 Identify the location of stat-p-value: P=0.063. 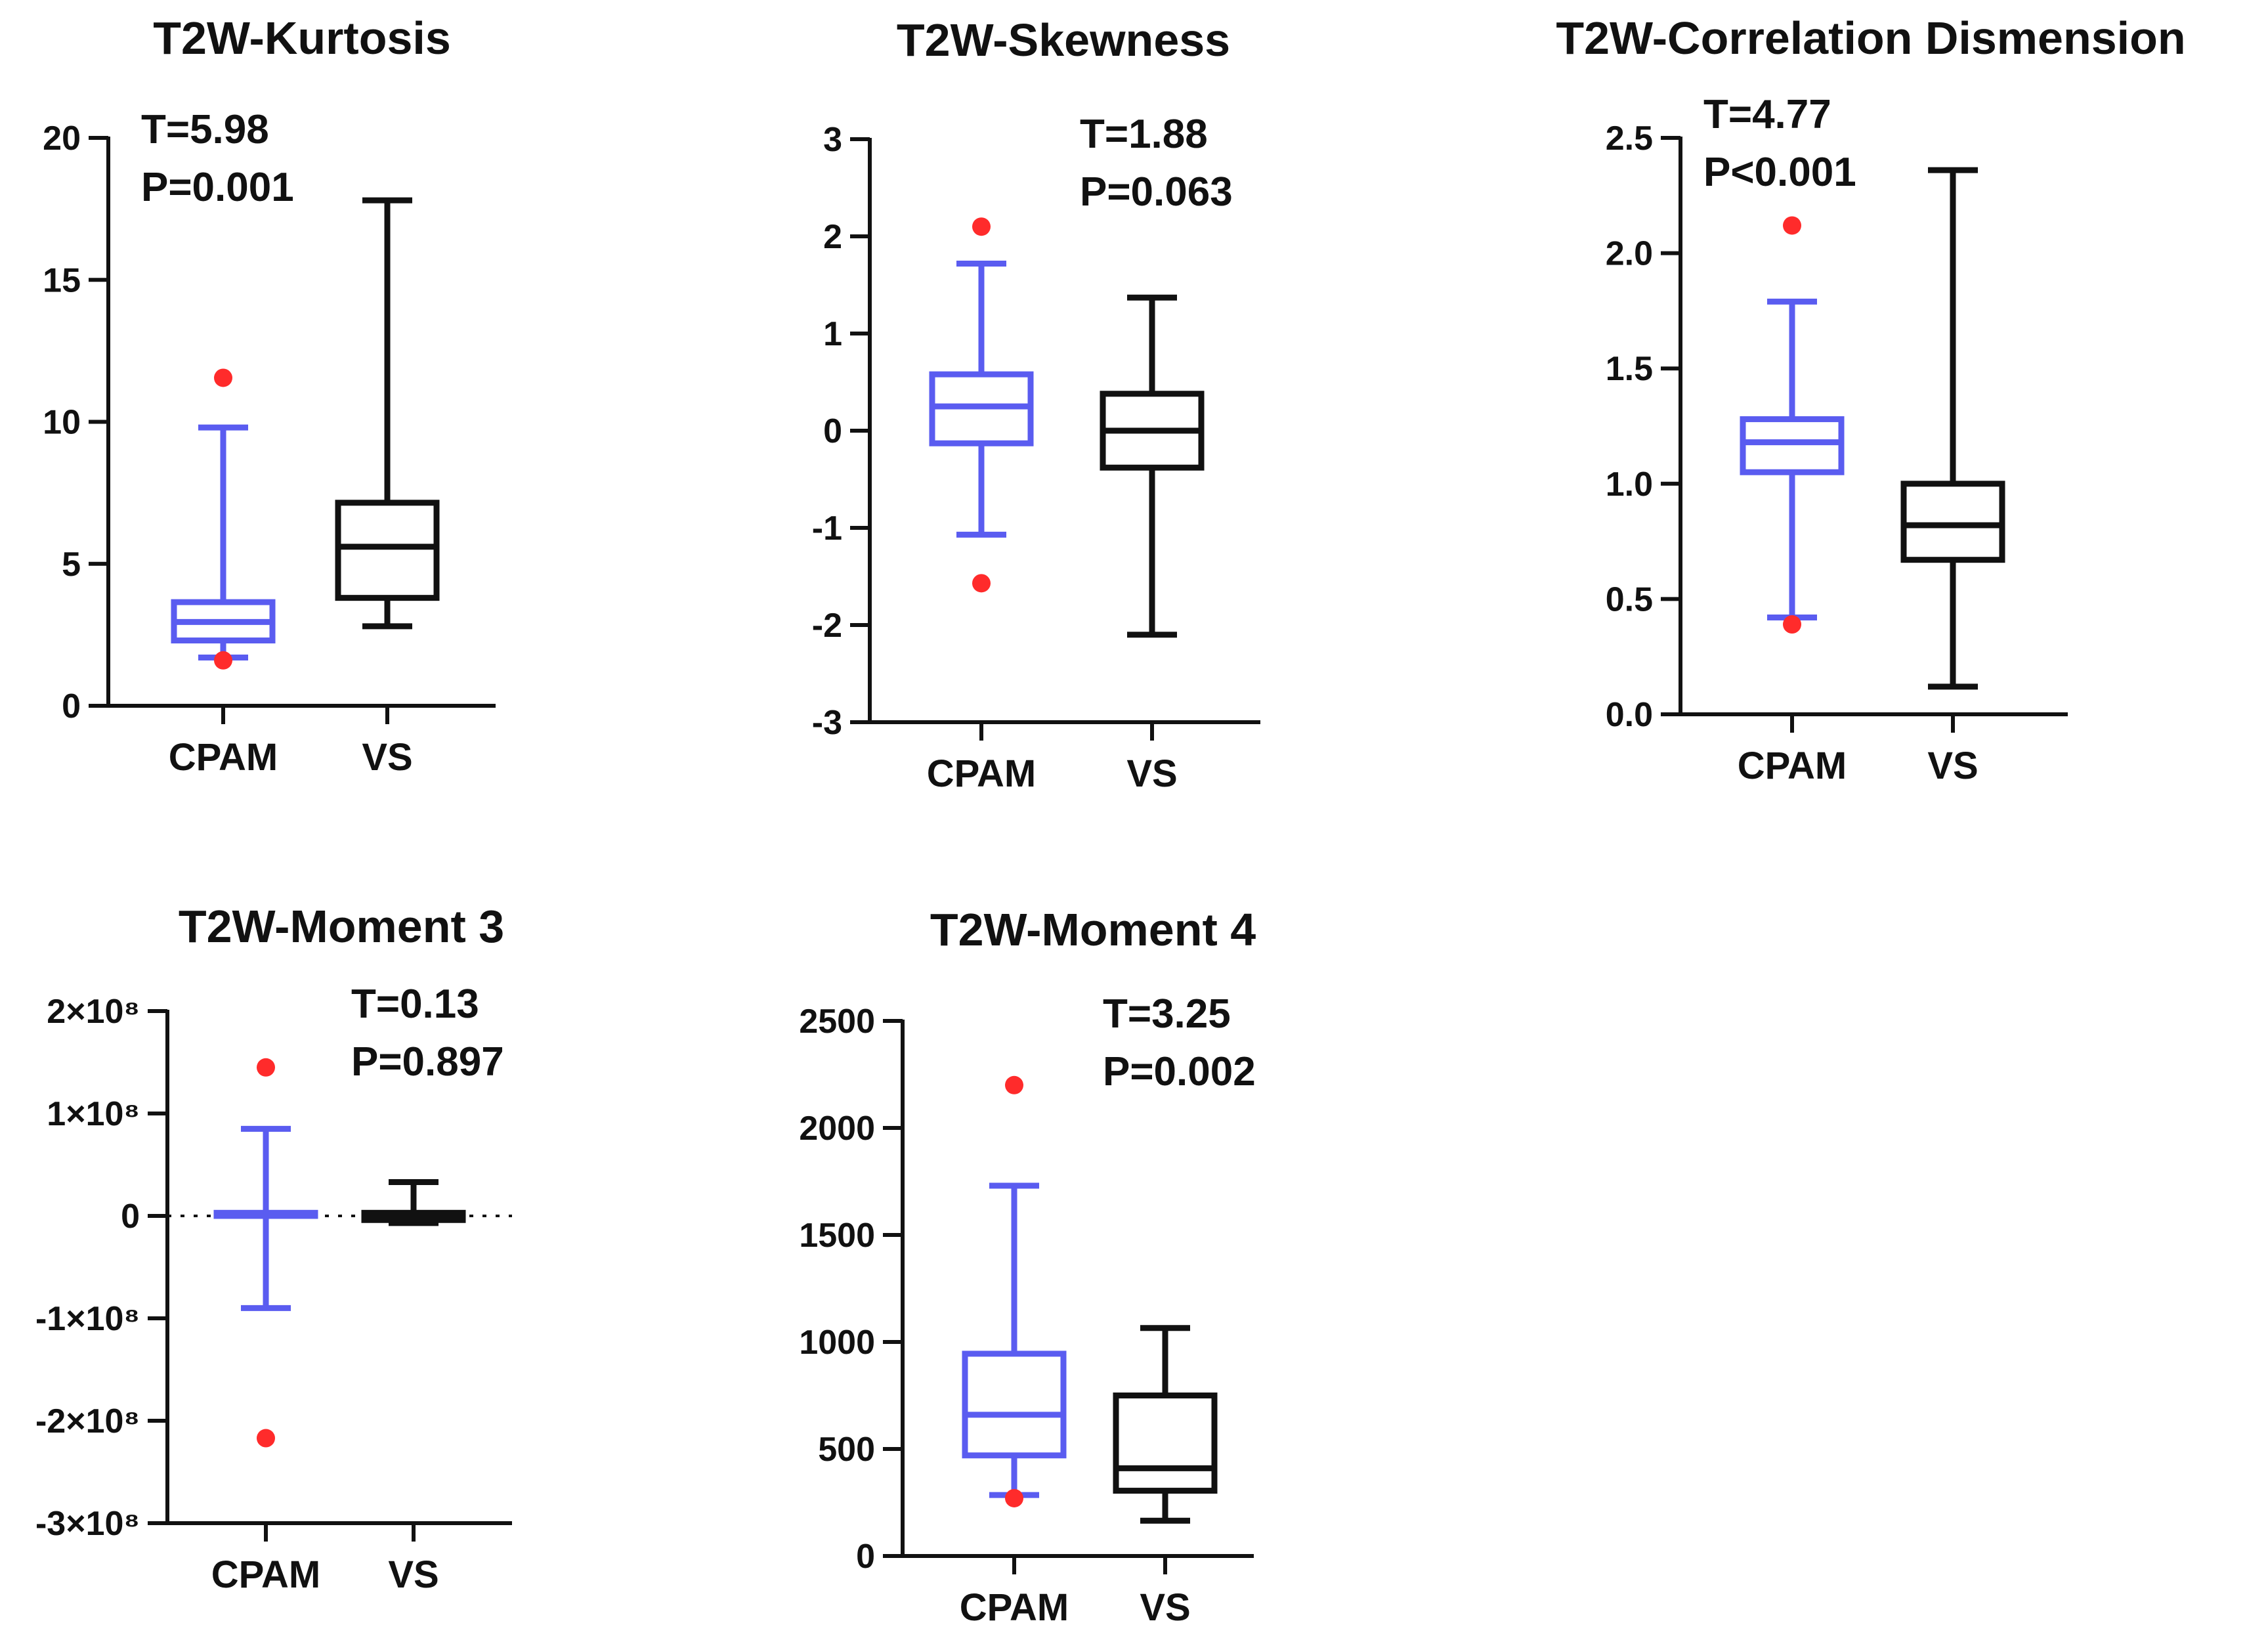
(1157, 192).